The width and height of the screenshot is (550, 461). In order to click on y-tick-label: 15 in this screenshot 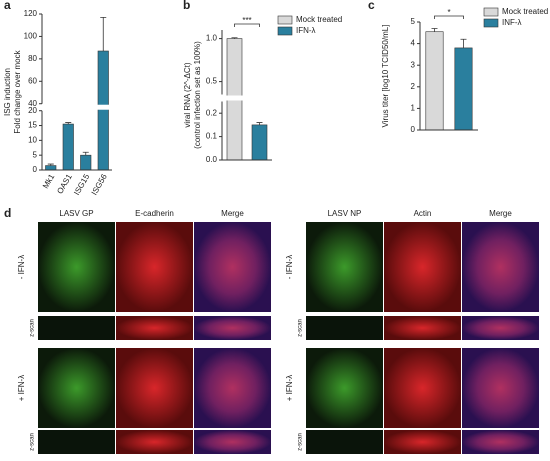, I will do `click(32, 125)`.